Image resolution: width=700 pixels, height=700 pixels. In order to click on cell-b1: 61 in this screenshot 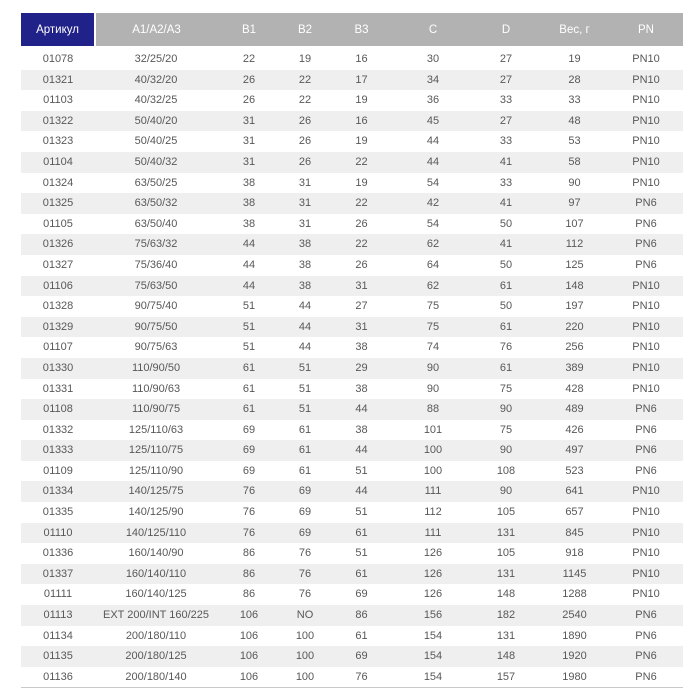, I will do `click(249, 409)`.